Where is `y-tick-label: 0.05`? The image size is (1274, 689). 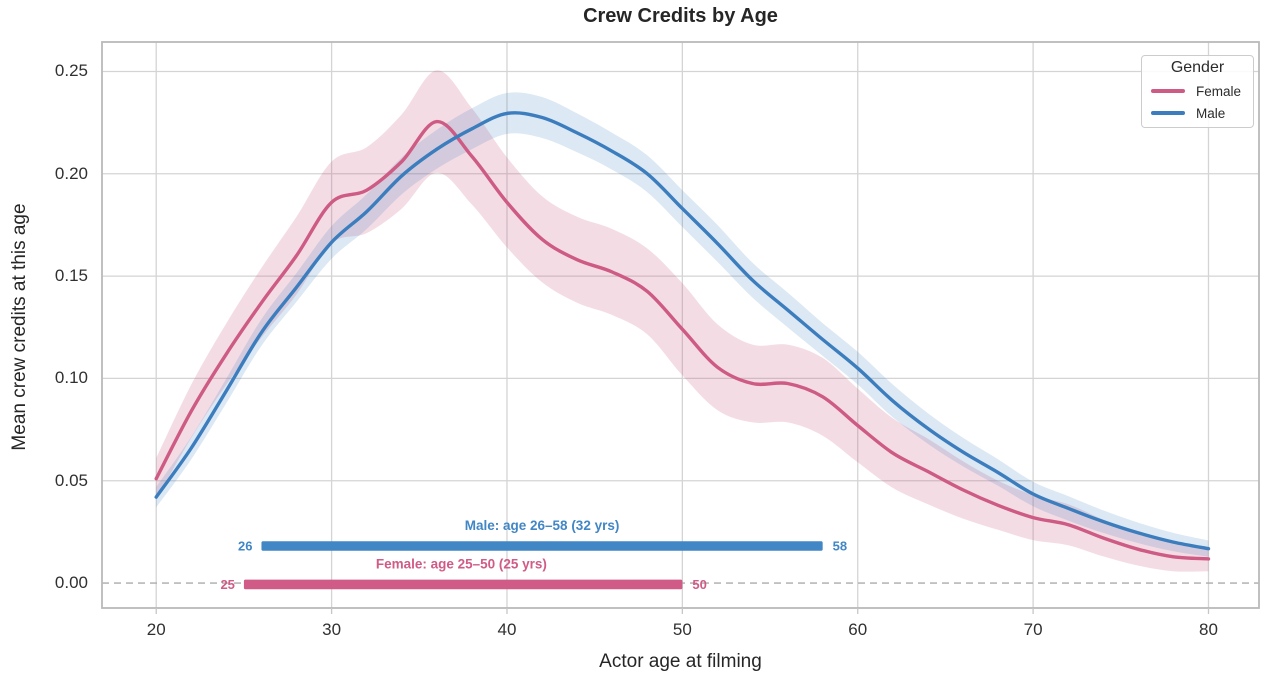
y-tick-label: 0.05 is located at coordinates (71, 480).